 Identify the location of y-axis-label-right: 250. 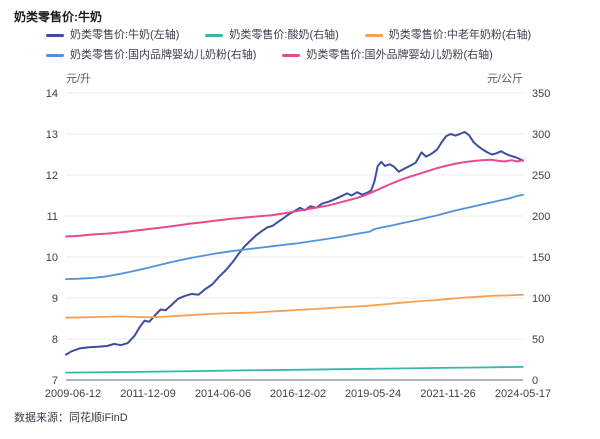
(541, 176).